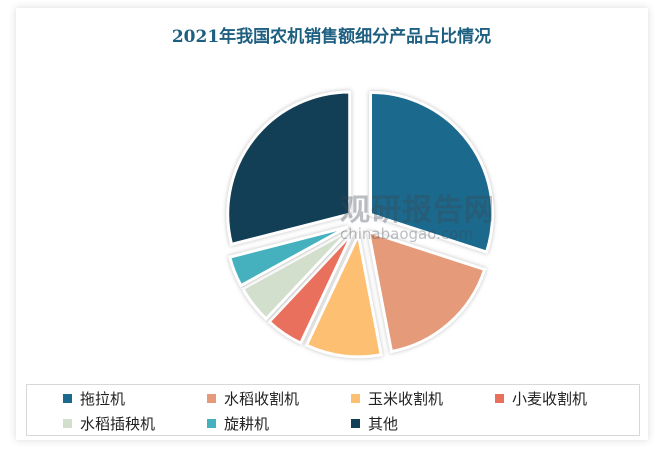  What do you see at coordinates (333, 410) in the screenshot?
I see `legend: 拖拉机 水稻收割机 玉米收割机 小麦收割机水稻插秧机 旋耕机 其他` at bounding box center [333, 410].